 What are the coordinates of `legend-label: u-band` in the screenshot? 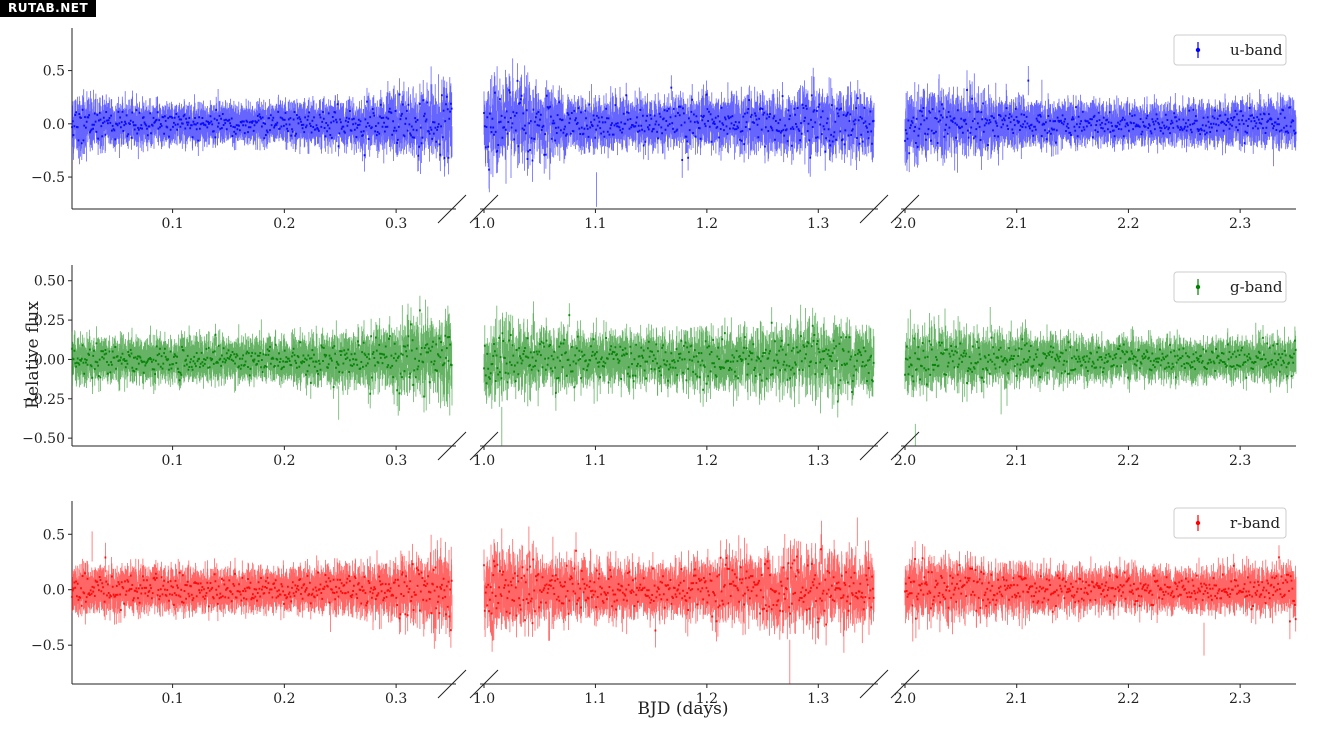 It's located at (1256, 50).